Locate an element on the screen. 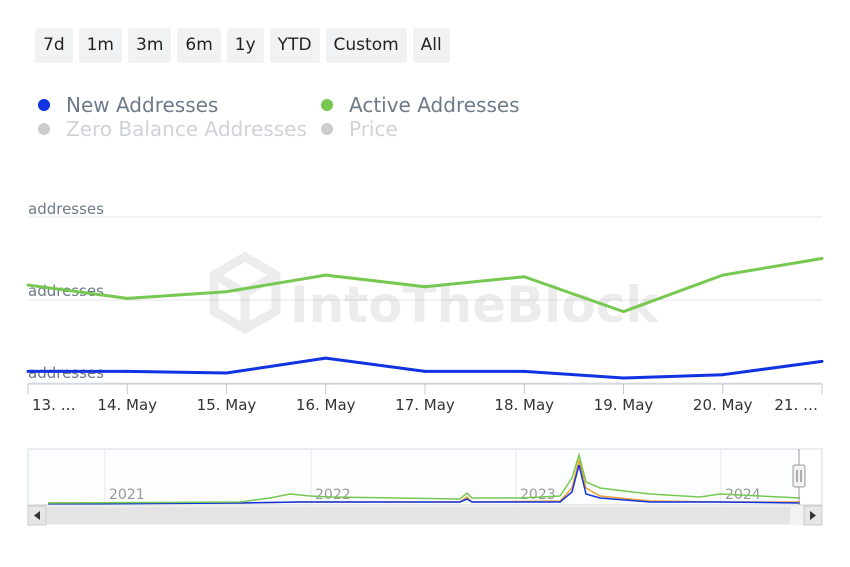 The image size is (850, 567). range-button-all: All is located at coordinates (431, 45).